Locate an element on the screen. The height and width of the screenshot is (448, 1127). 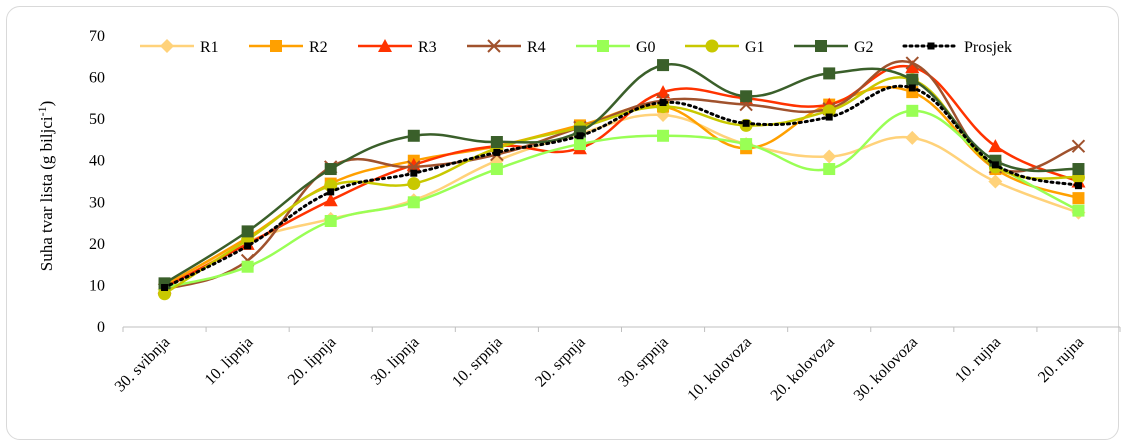
y-tick-label: 10 is located at coordinates (97, 285).